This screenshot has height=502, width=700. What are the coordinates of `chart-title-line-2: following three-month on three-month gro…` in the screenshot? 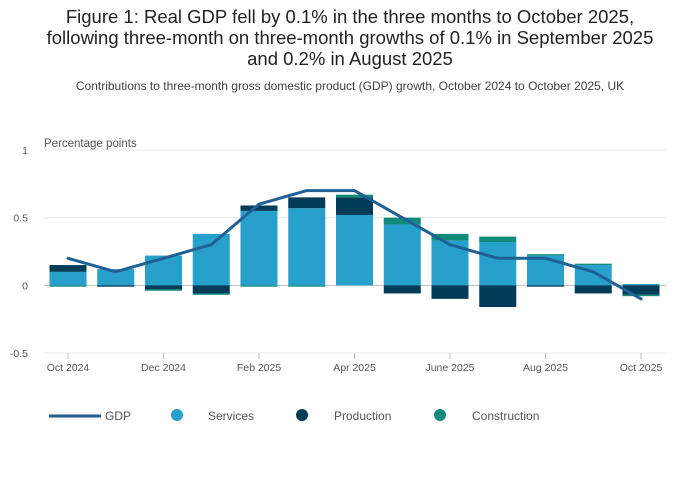 It's located at (350, 37).